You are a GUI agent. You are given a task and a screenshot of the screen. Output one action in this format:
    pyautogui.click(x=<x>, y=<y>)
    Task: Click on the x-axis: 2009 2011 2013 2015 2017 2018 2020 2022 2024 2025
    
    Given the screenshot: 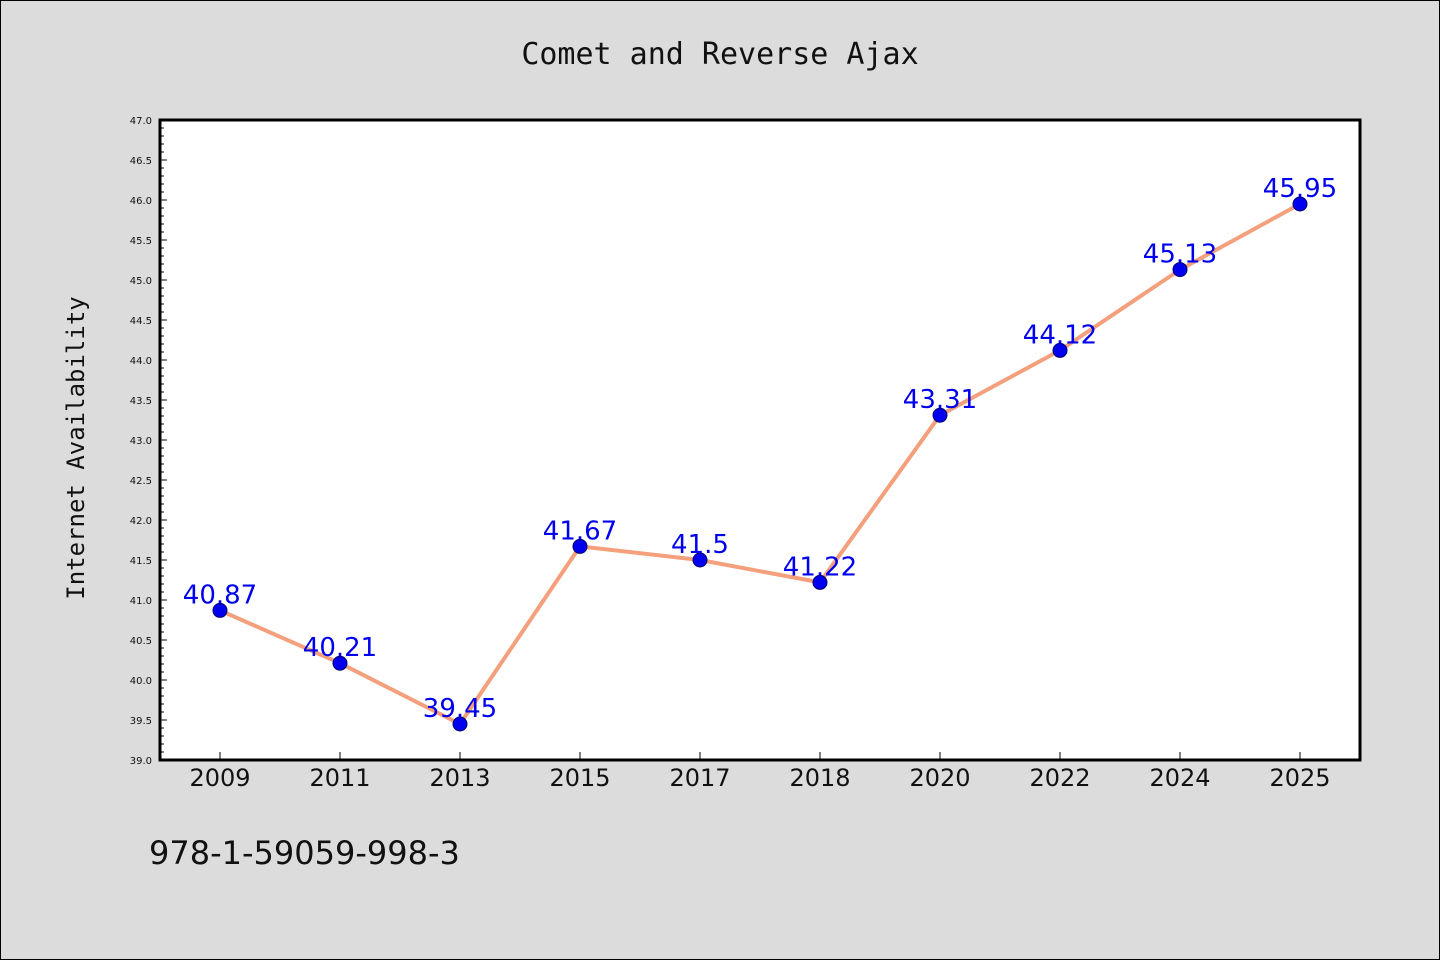 What is the action you would take?
    pyautogui.click(x=760, y=772)
    